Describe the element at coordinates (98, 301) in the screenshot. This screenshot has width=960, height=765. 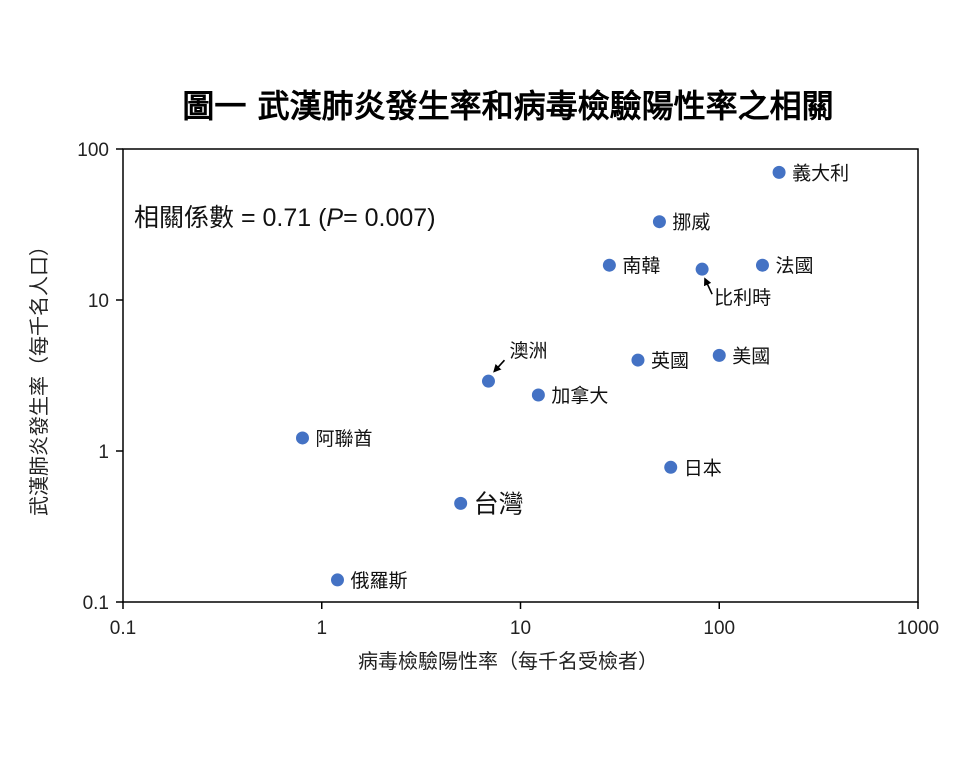
I see `y-tick-label: 10` at that location.